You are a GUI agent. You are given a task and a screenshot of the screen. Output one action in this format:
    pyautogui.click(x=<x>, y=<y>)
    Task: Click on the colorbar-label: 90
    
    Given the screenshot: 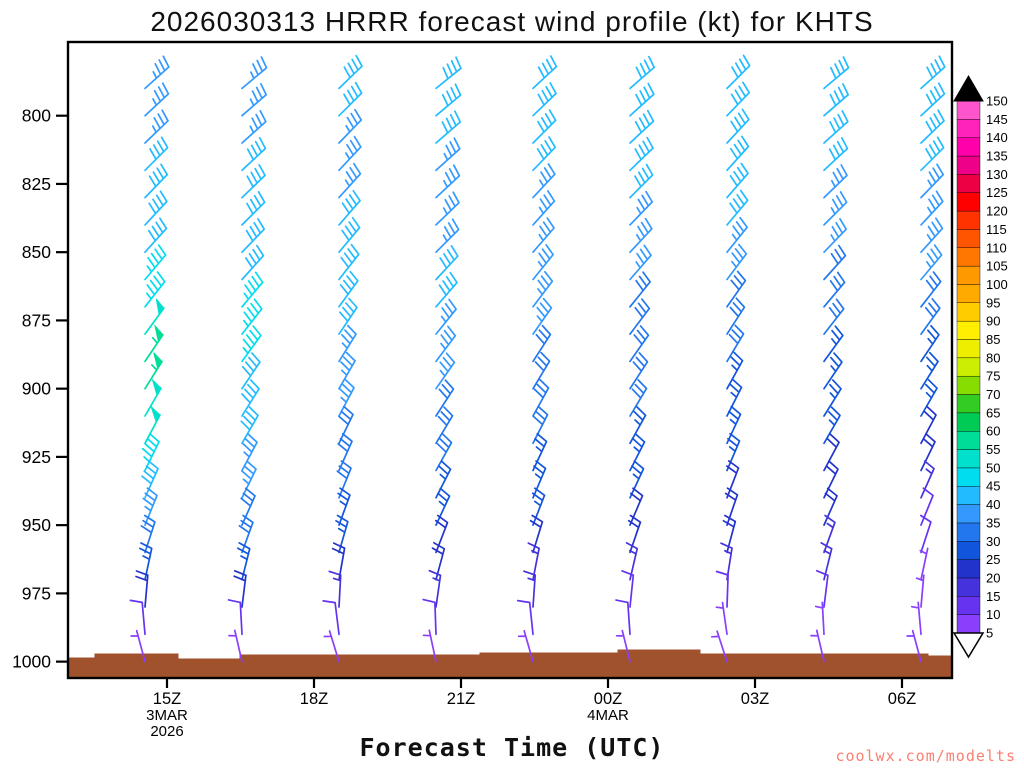 What is the action you would take?
    pyautogui.click(x=993, y=321)
    